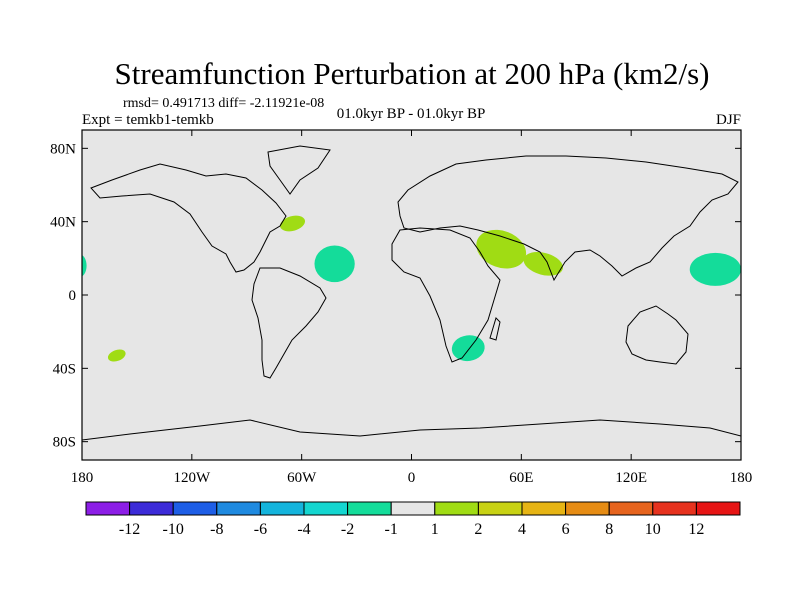 The height and width of the screenshot is (605, 800). What do you see at coordinates (173, 529) in the screenshot?
I see `colorbar-label-1: -10` at bounding box center [173, 529].